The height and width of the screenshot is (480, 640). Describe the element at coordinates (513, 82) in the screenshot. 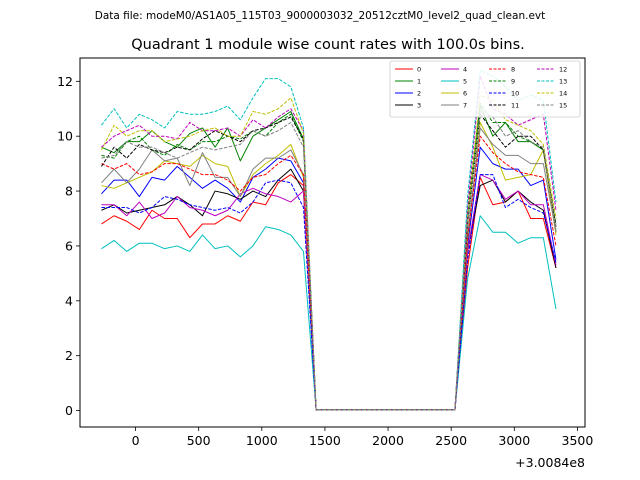

I see `legend-label-9: 9` at that location.